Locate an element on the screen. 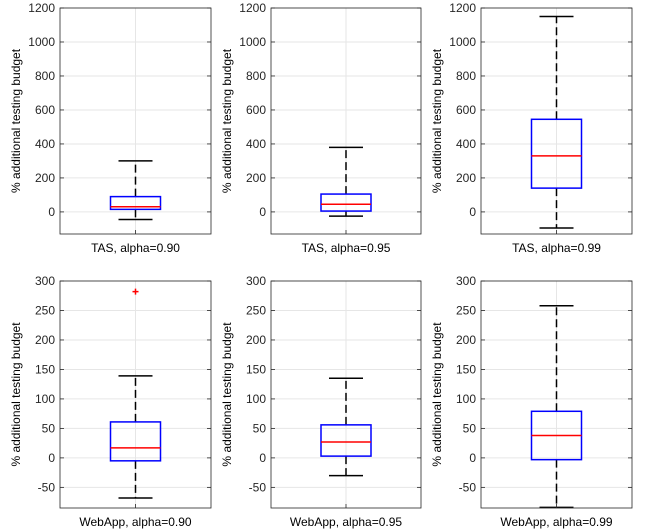 Image resolution: width=664 pixels, height=530 pixels. x-category-label: WebApp, alpha=0.99 is located at coordinates (556, 522).